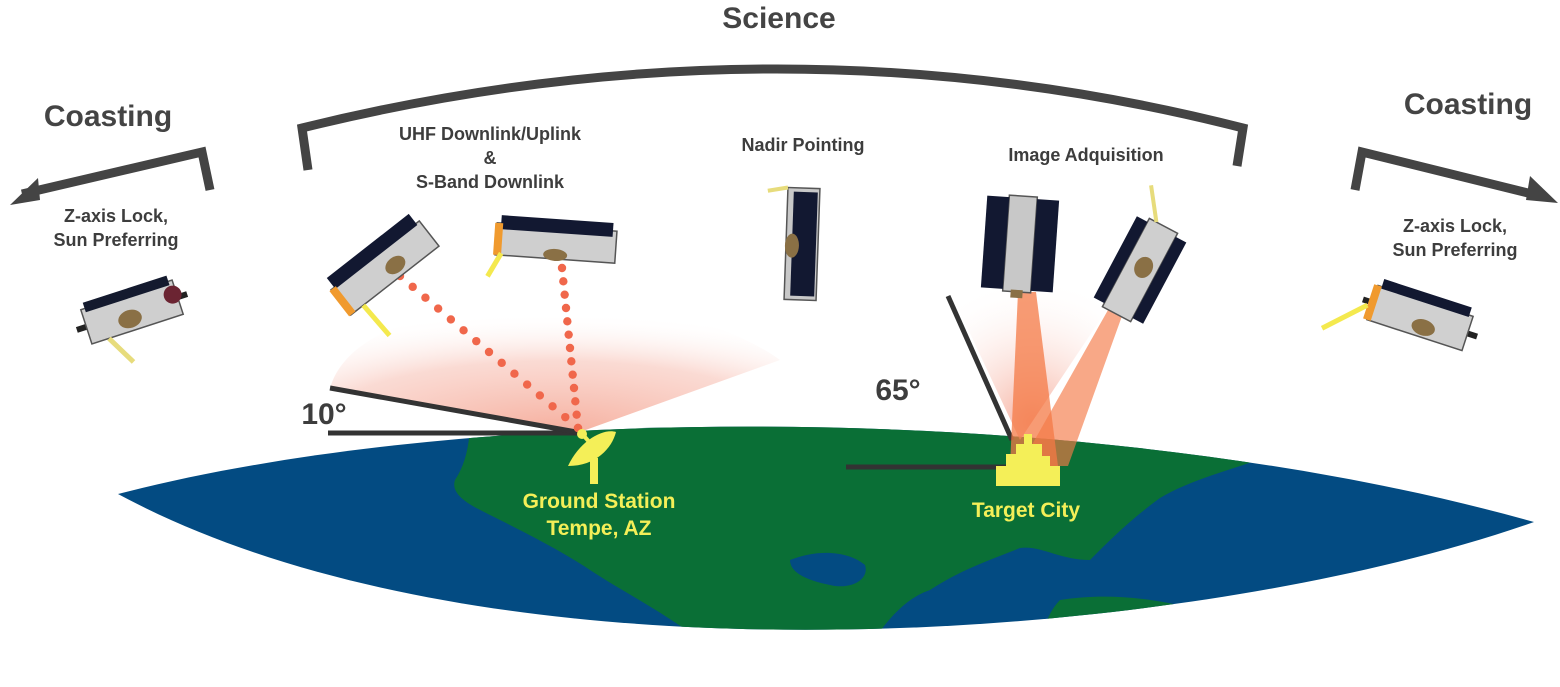 The height and width of the screenshot is (687, 1560). I want to click on mode-left-line1: Z-axis Lock,, so click(116, 216).